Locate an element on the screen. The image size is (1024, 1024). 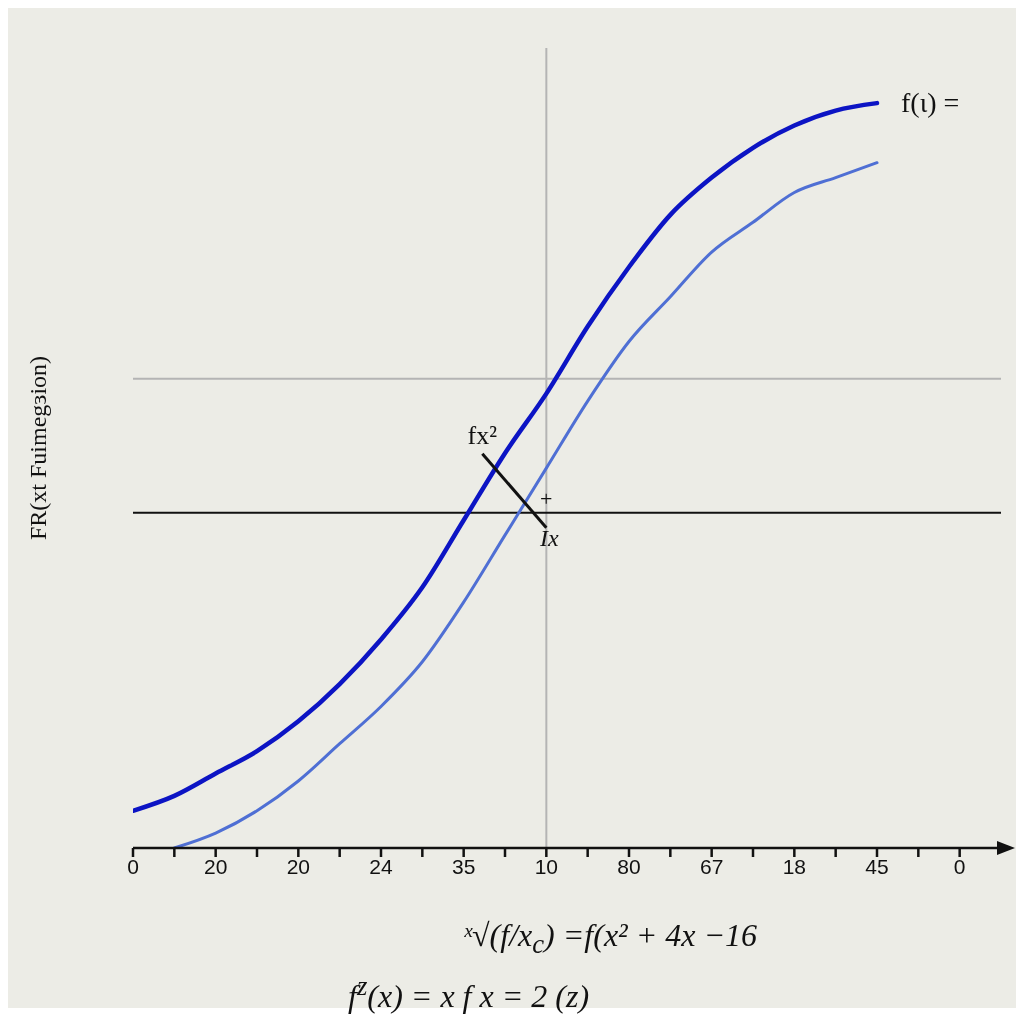
x-tick-label: 35 is located at coordinates (463, 866).